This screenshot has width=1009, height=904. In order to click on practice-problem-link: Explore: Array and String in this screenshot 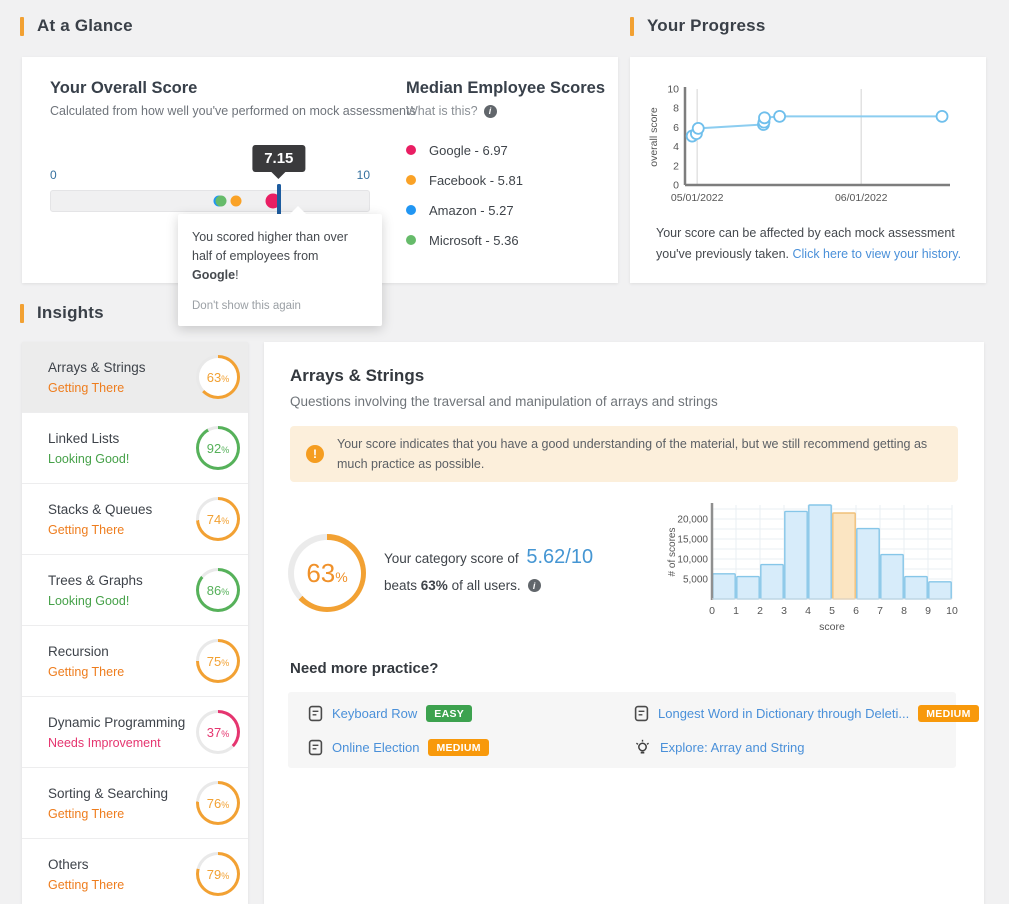, I will do `click(732, 747)`.